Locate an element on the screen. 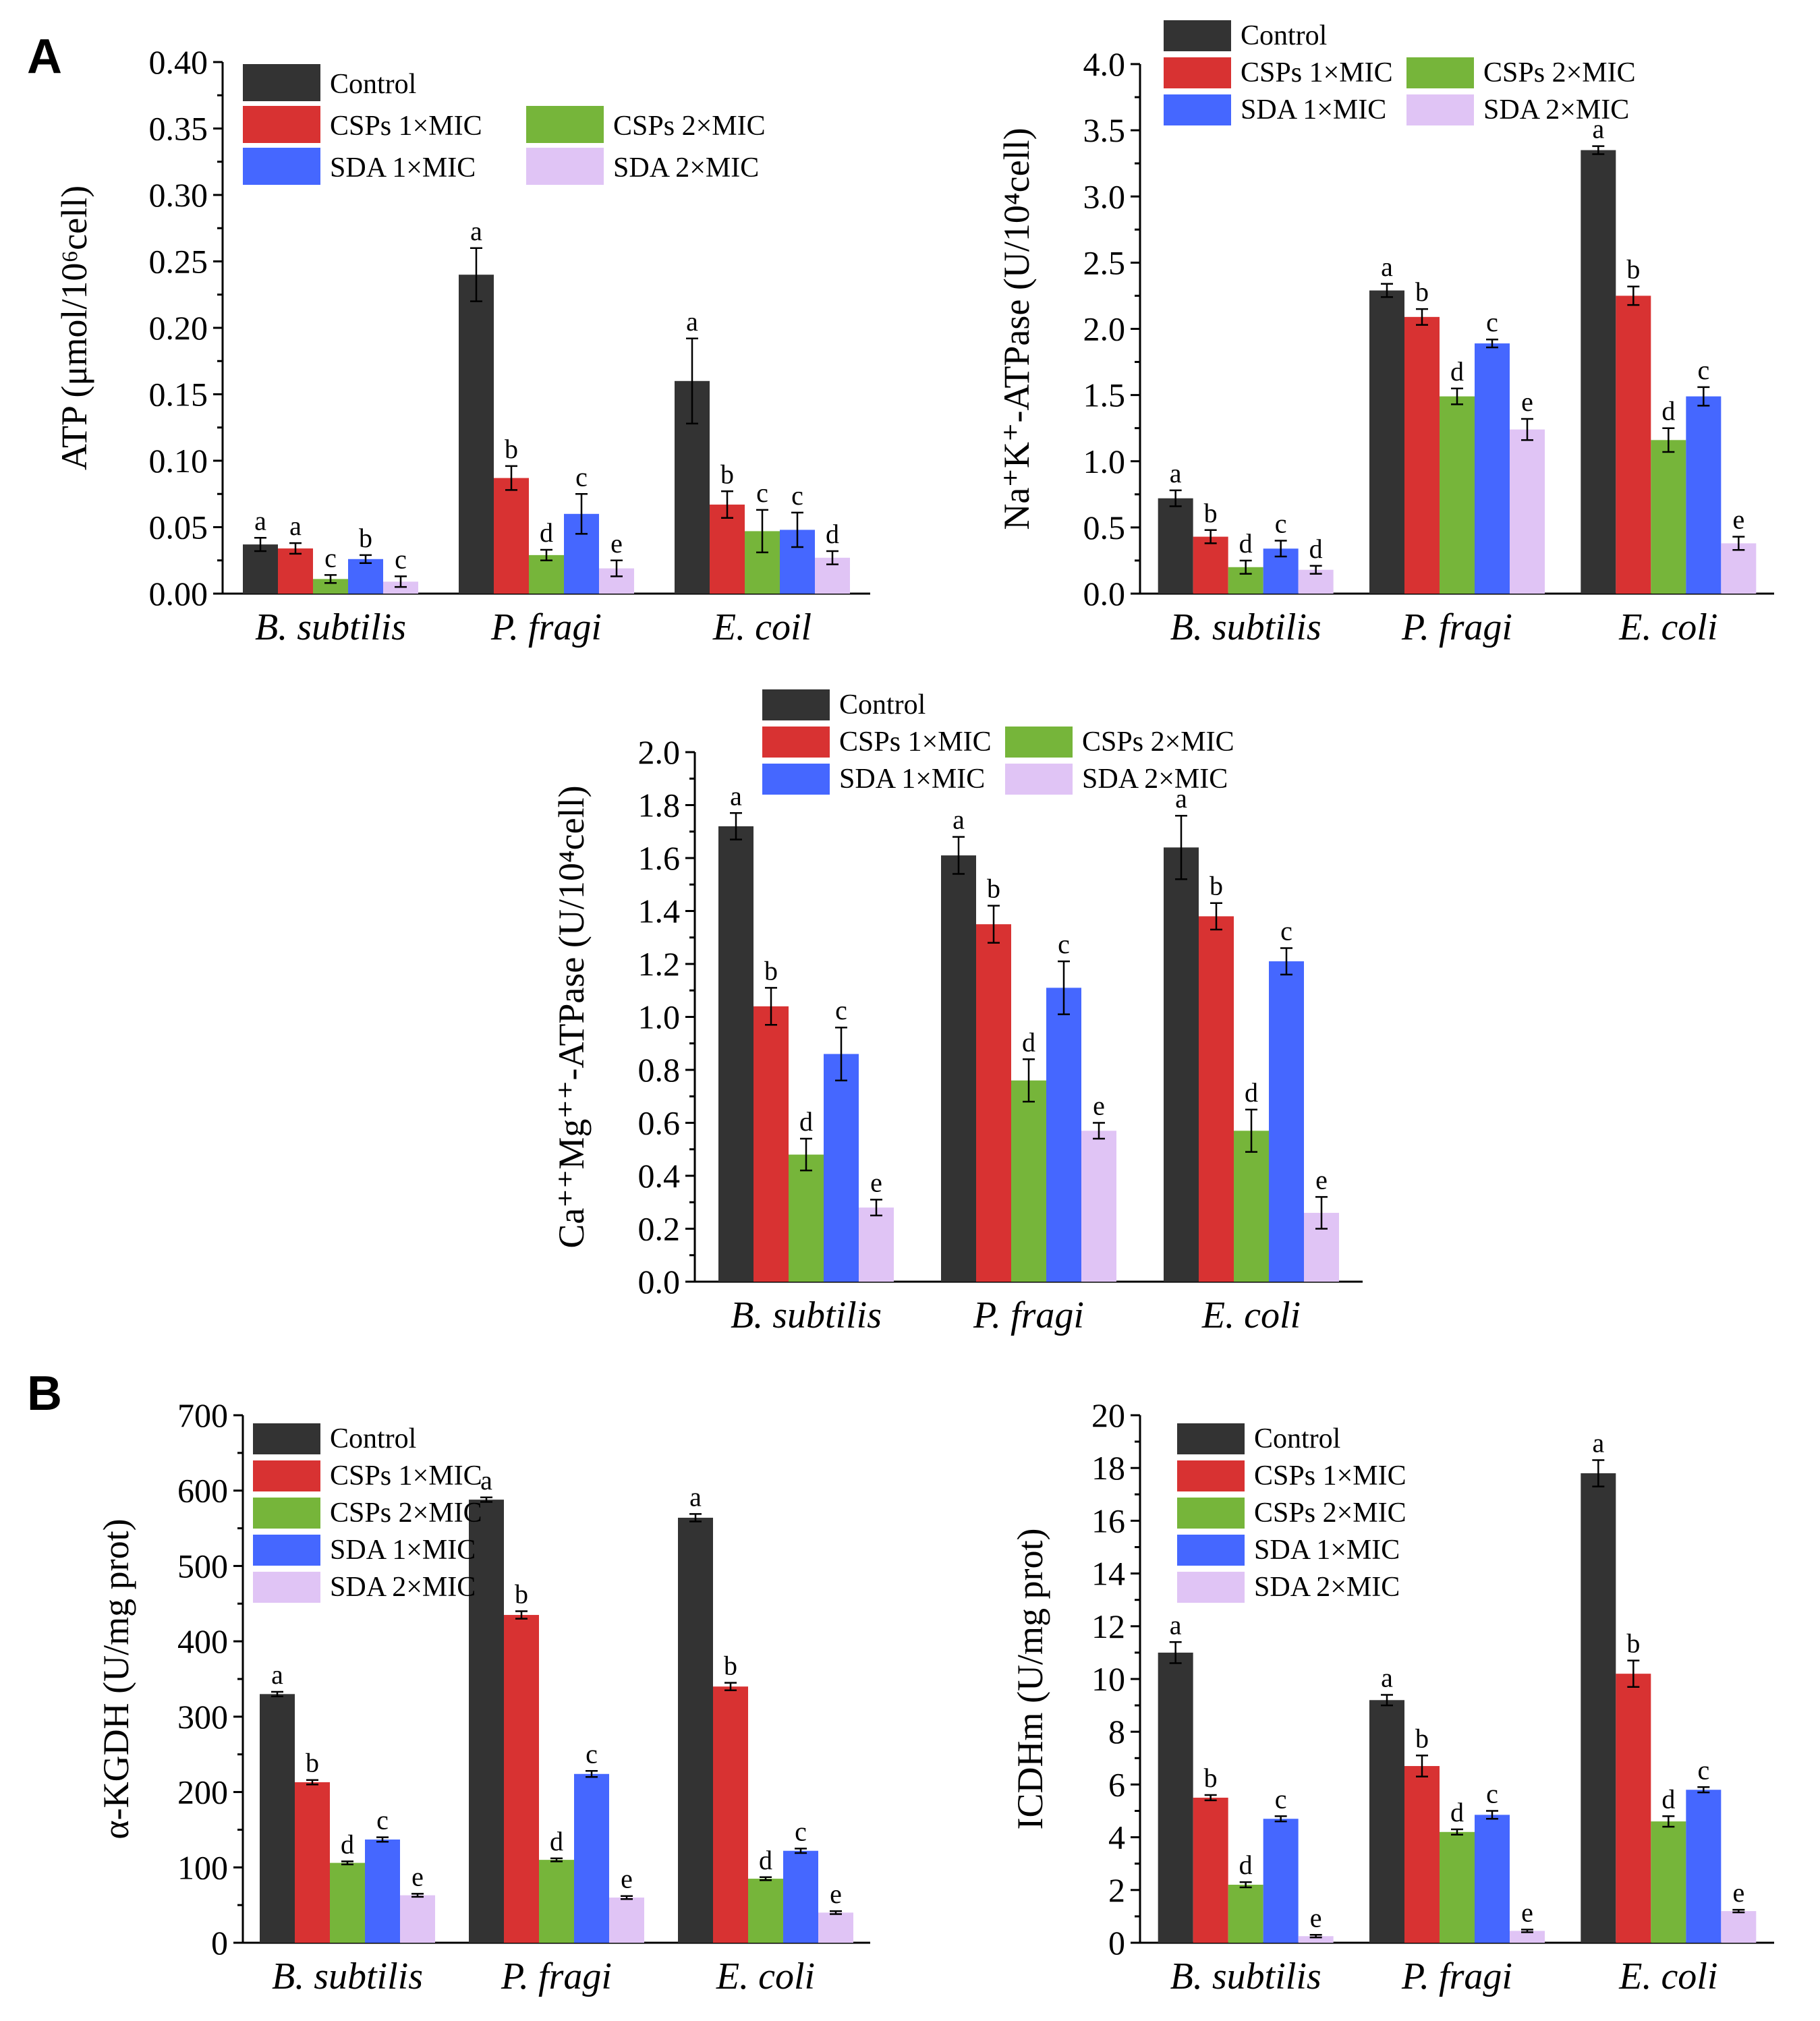 This screenshot has height=2021, width=1820. y-tick-label: 1.2 is located at coordinates (659, 964).